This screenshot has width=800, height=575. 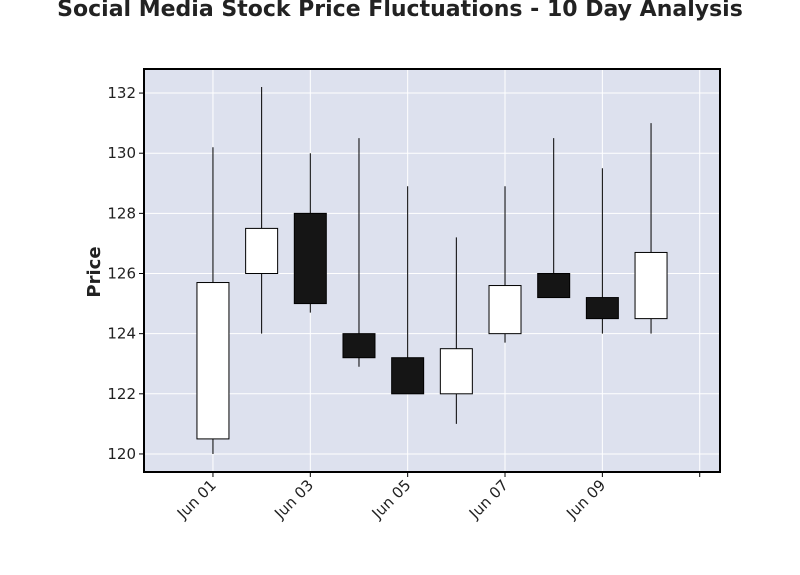 I want to click on x-tick-label: Jun 05, so click(x=391, y=499).